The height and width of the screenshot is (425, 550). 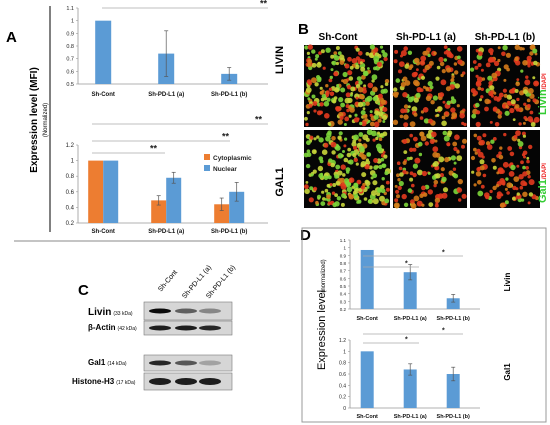 I want to click on a-livin-ytick-label: 0.7, so click(x=70, y=60).